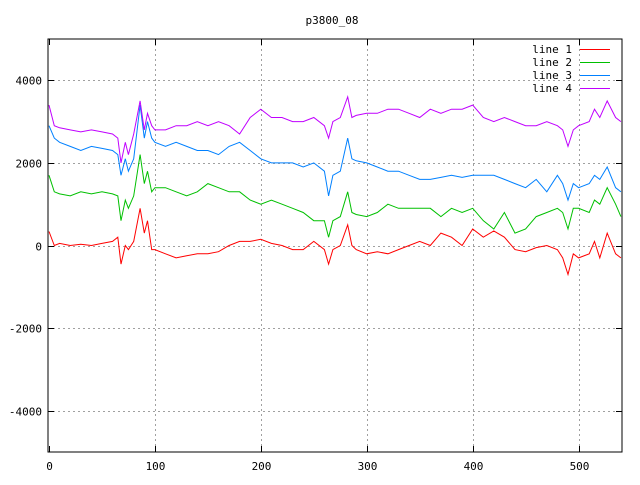  What do you see at coordinates (552, 62) in the screenshot?
I see `legend-label: line 2` at bounding box center [552, 62].